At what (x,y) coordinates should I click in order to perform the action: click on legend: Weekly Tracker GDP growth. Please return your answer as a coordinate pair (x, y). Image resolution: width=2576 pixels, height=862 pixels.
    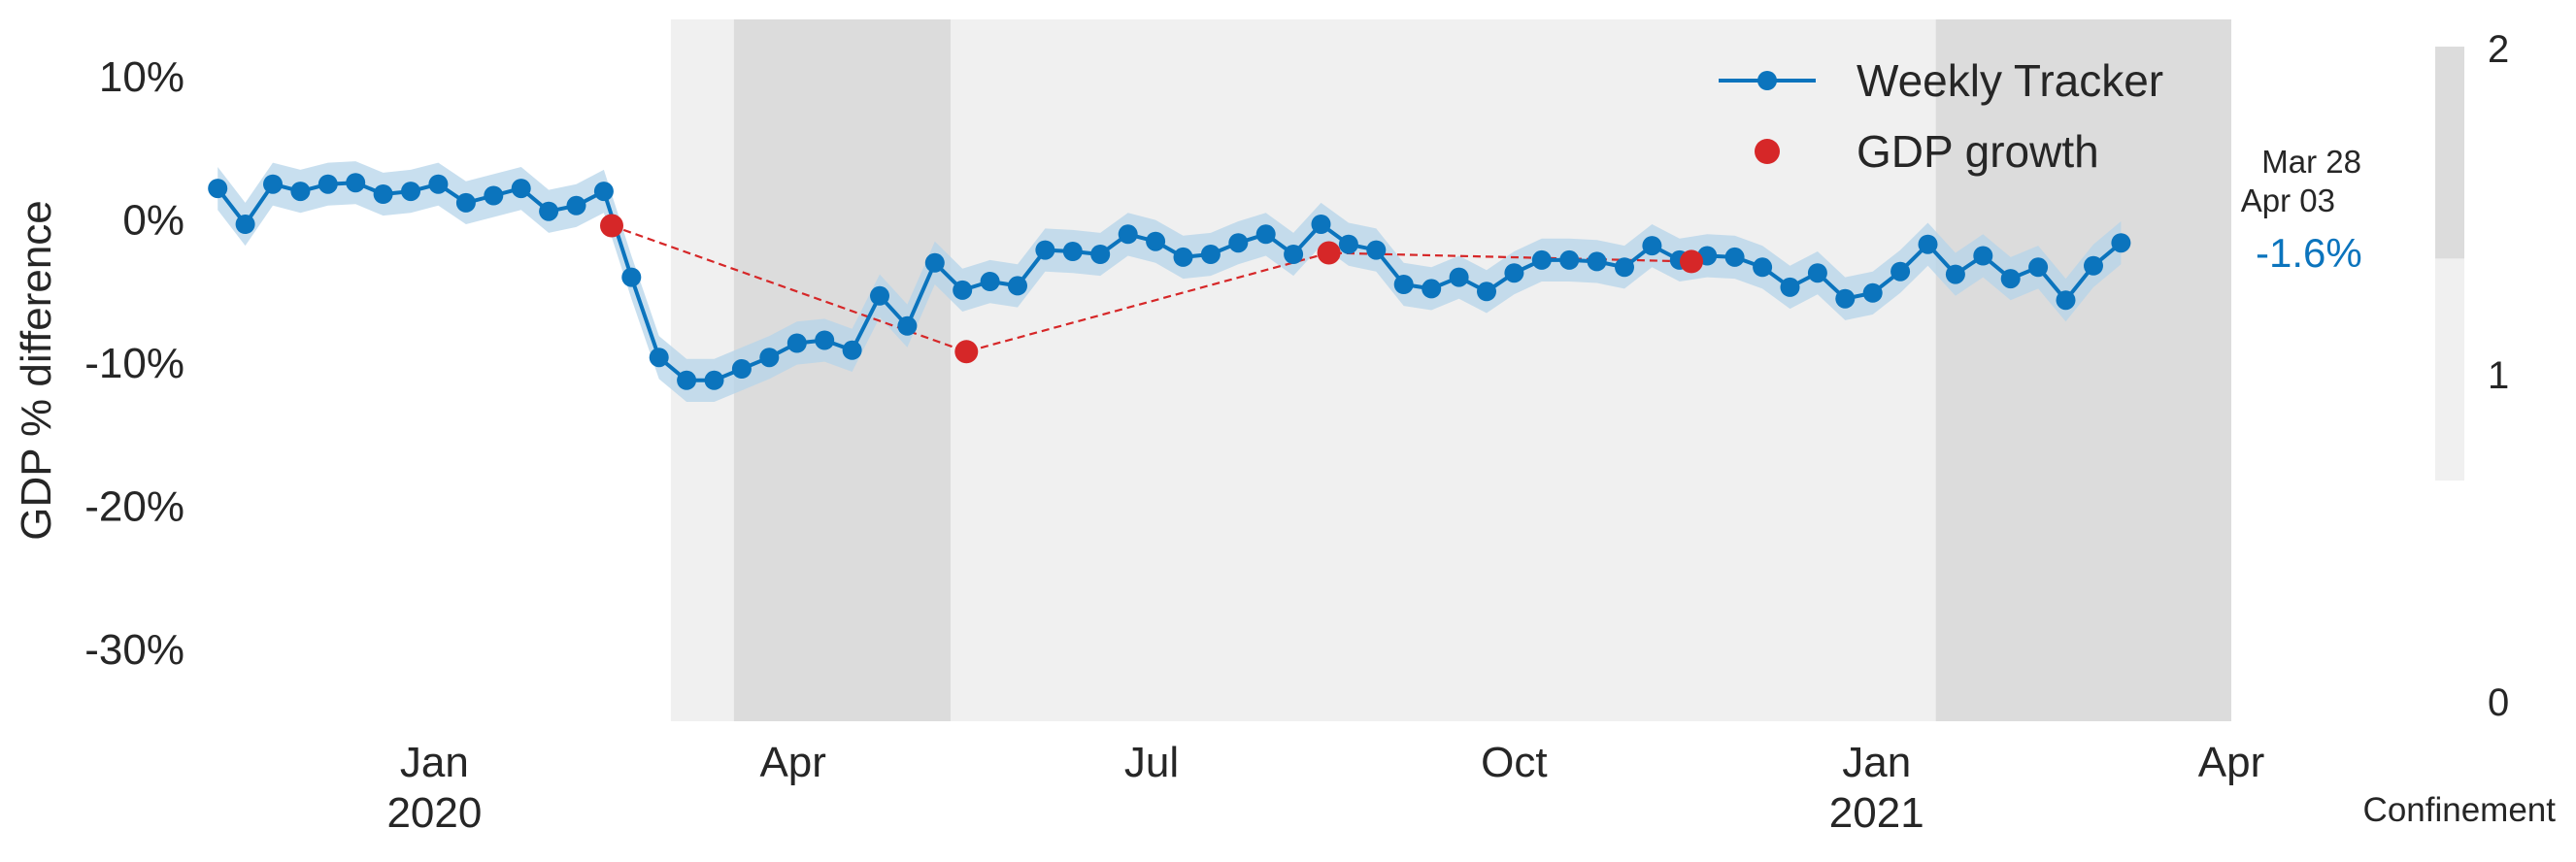
    Looking at the image, I should click on (1941, 116).